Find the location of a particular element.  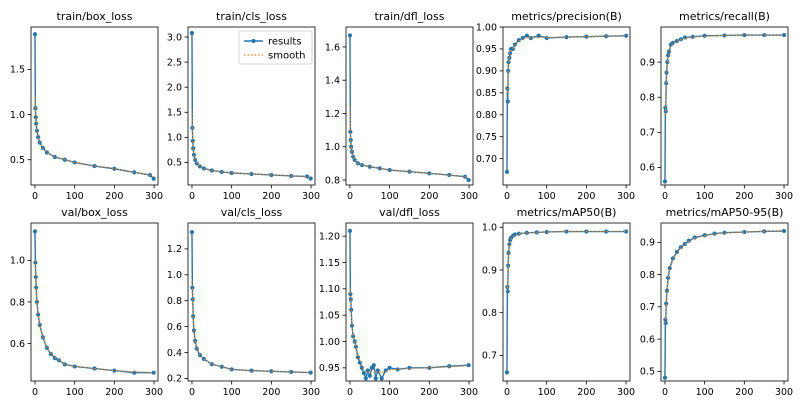

y-tick-label: 1.00 is located at coordinates (329, 342).